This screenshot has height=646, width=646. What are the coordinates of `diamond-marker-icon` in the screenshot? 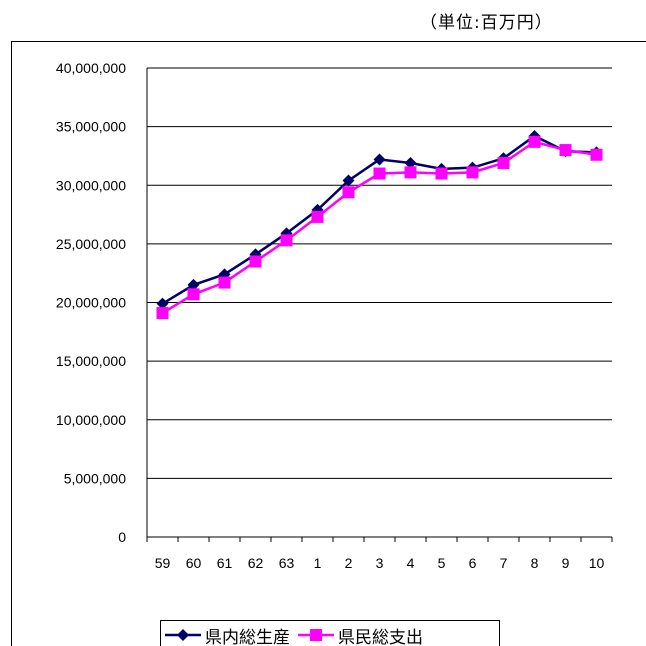 It's located at (183, 635).